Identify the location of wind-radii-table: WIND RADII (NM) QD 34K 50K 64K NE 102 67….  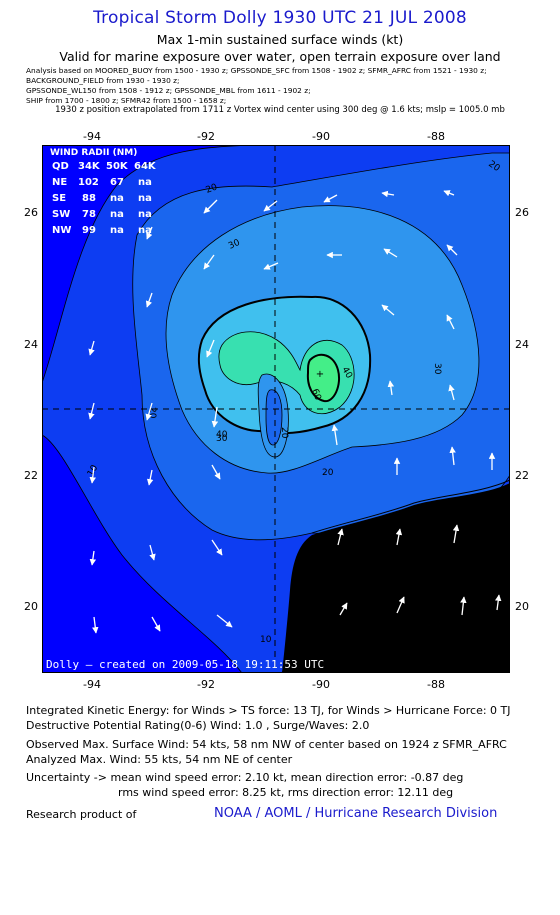
(103, 192).